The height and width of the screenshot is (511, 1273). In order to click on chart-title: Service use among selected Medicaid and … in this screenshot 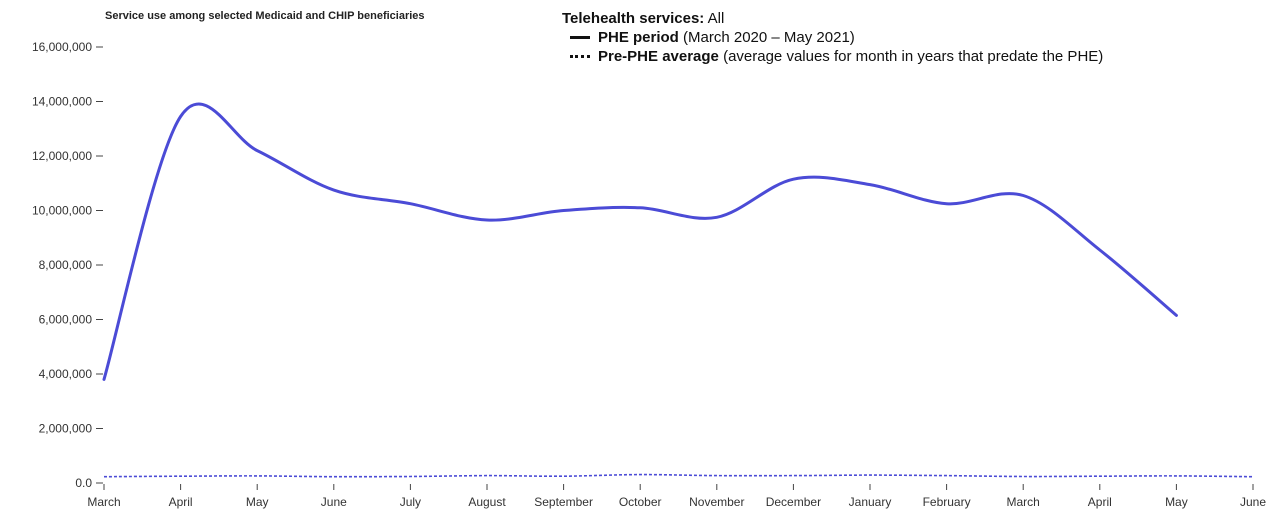, I will do `click(265, 16)`.